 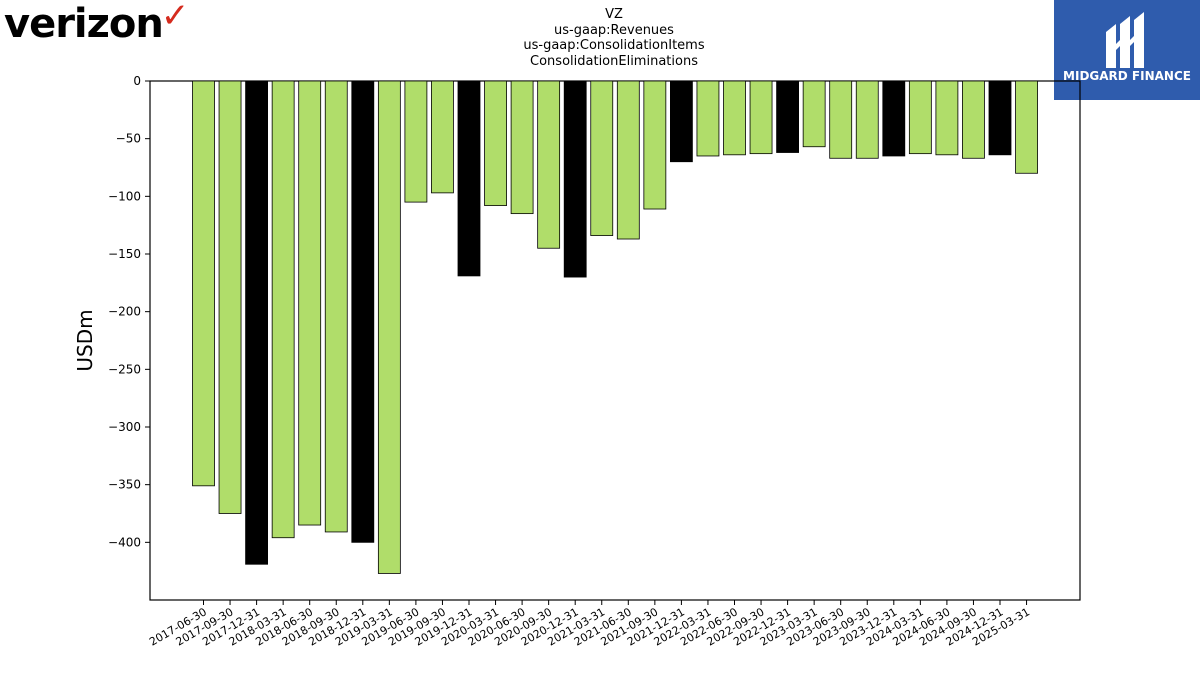 I want to click on checkmark-icon: ✓, so click(x=174, y=18).